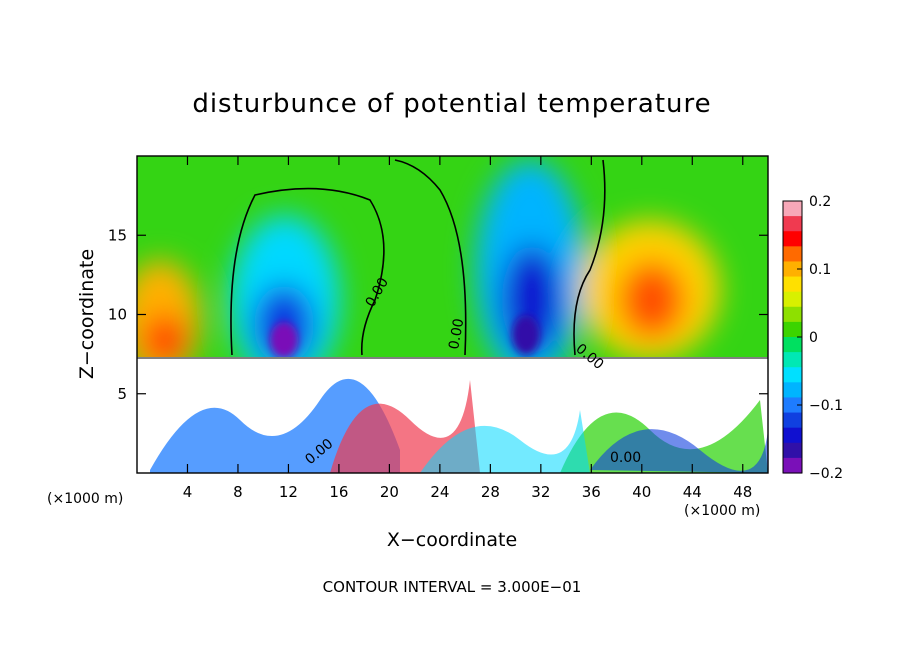 This screenshot has width=904, height=654. I want to click on x-tick-label: 44, so click(692, 492).